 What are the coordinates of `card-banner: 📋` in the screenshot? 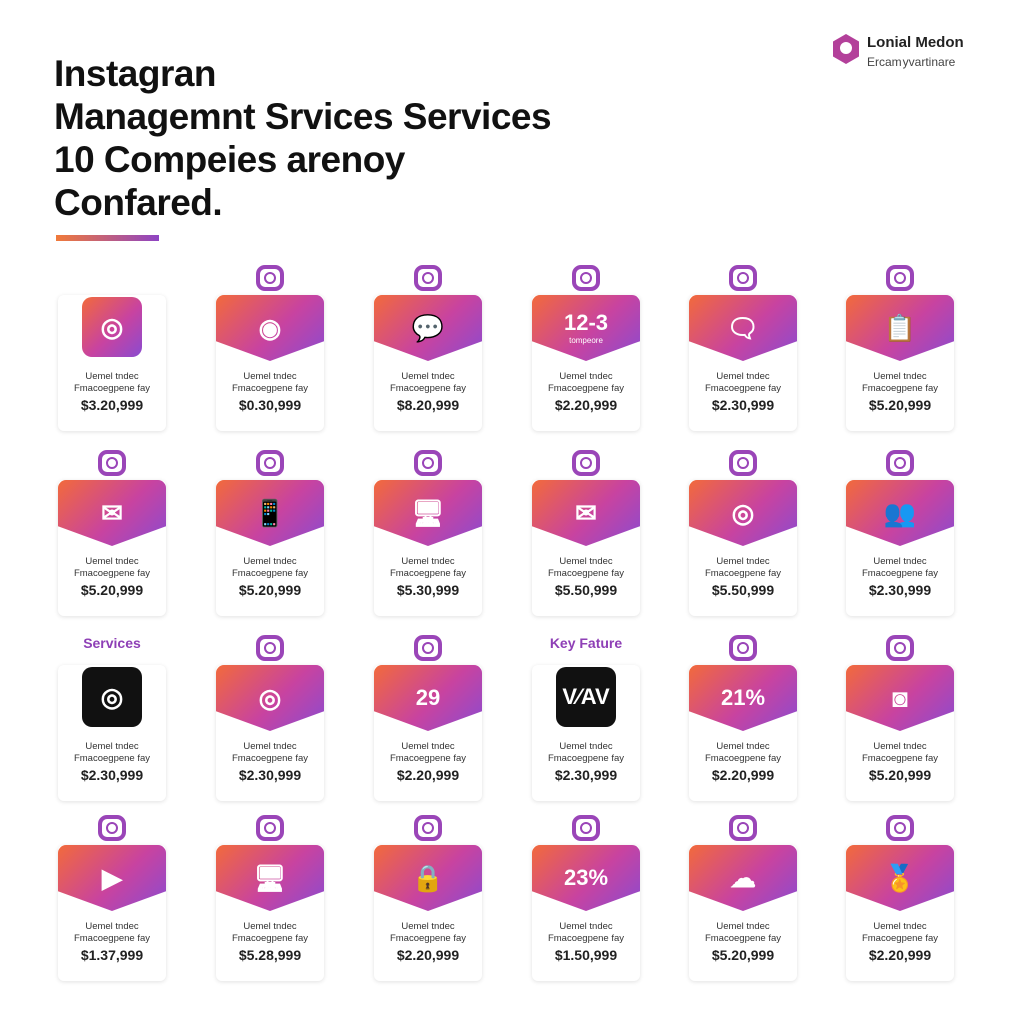 It's located at (900, 328).